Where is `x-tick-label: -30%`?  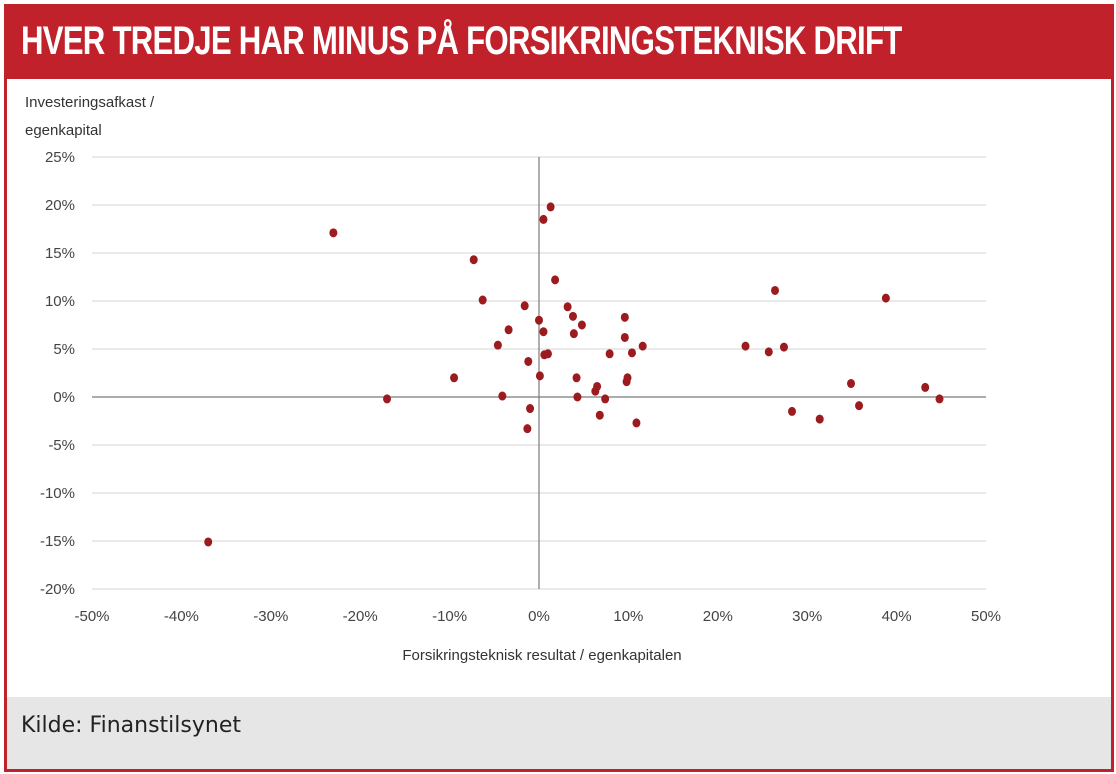 x-tick-label: -30% is located at coordinates (270, 616).